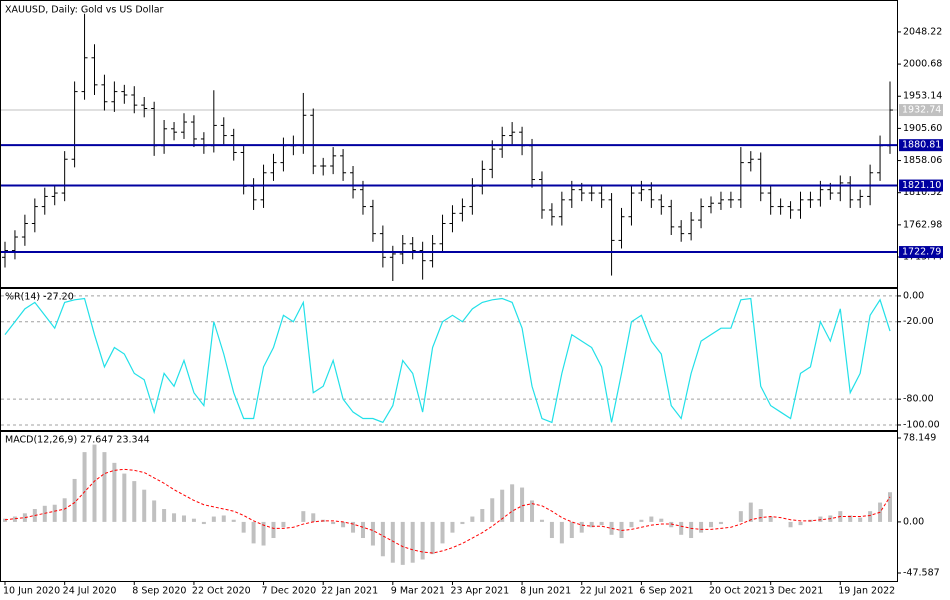 The image size is (950, 600). Describe the element at coordinates (31, 591) in the screenshot. I see `x-tick-label: 10 Jun 2020` at that location.